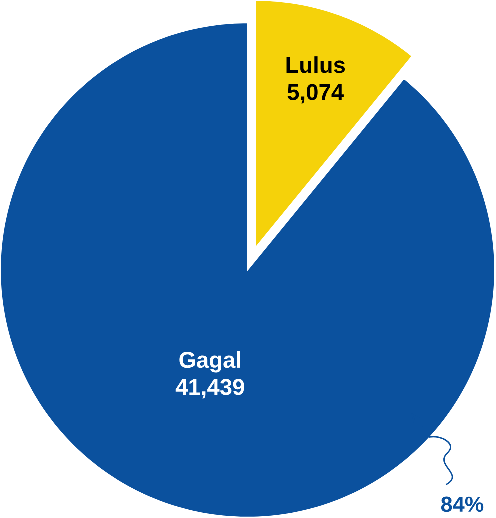 Image resolution: width=496 pixels, height=518 pixels. I want to click on text: 84%, so click(463, 504).